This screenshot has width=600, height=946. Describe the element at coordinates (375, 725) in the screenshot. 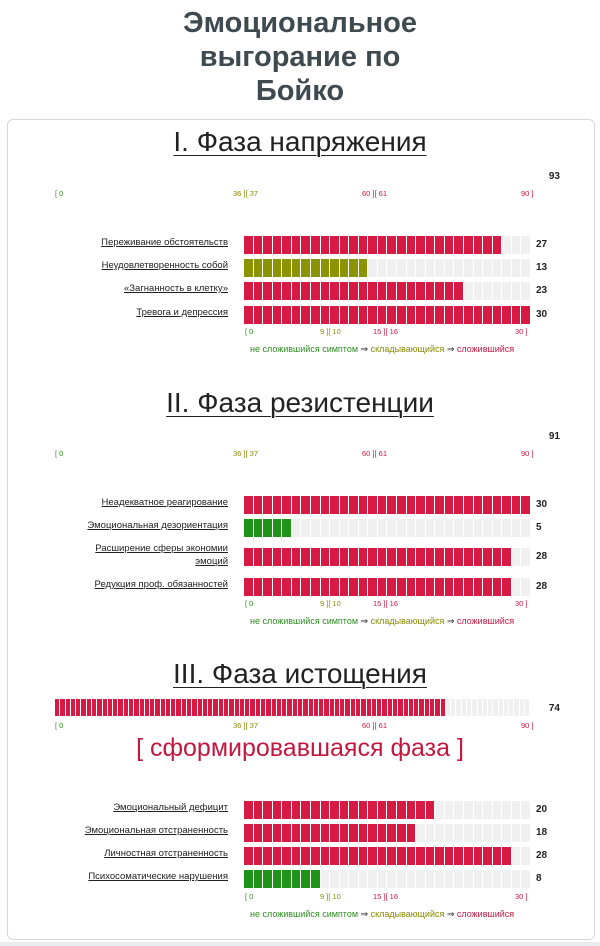

I see `phase-scale-label: 60 ][ 61` at that location.